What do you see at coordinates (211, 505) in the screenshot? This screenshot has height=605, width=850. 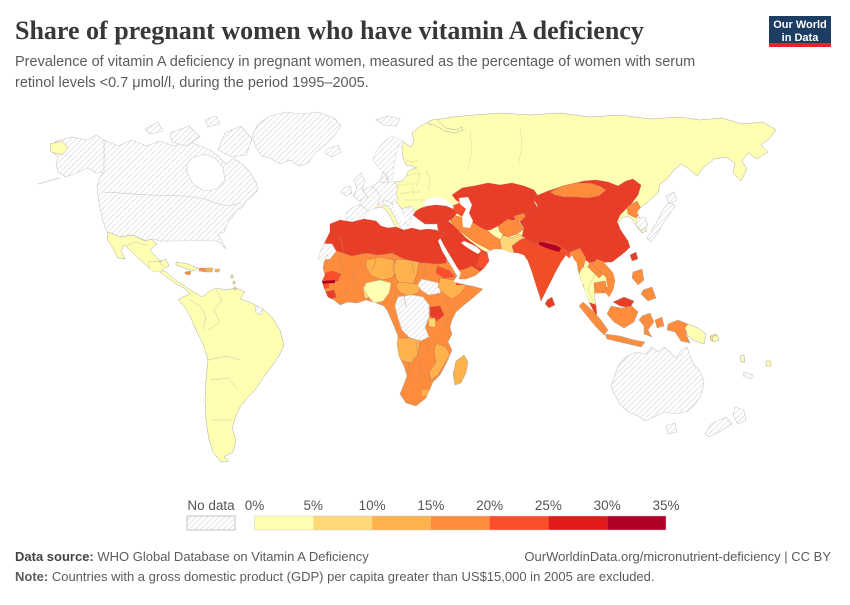 I see `svg-text: No data` at bounding box center [211, 505].